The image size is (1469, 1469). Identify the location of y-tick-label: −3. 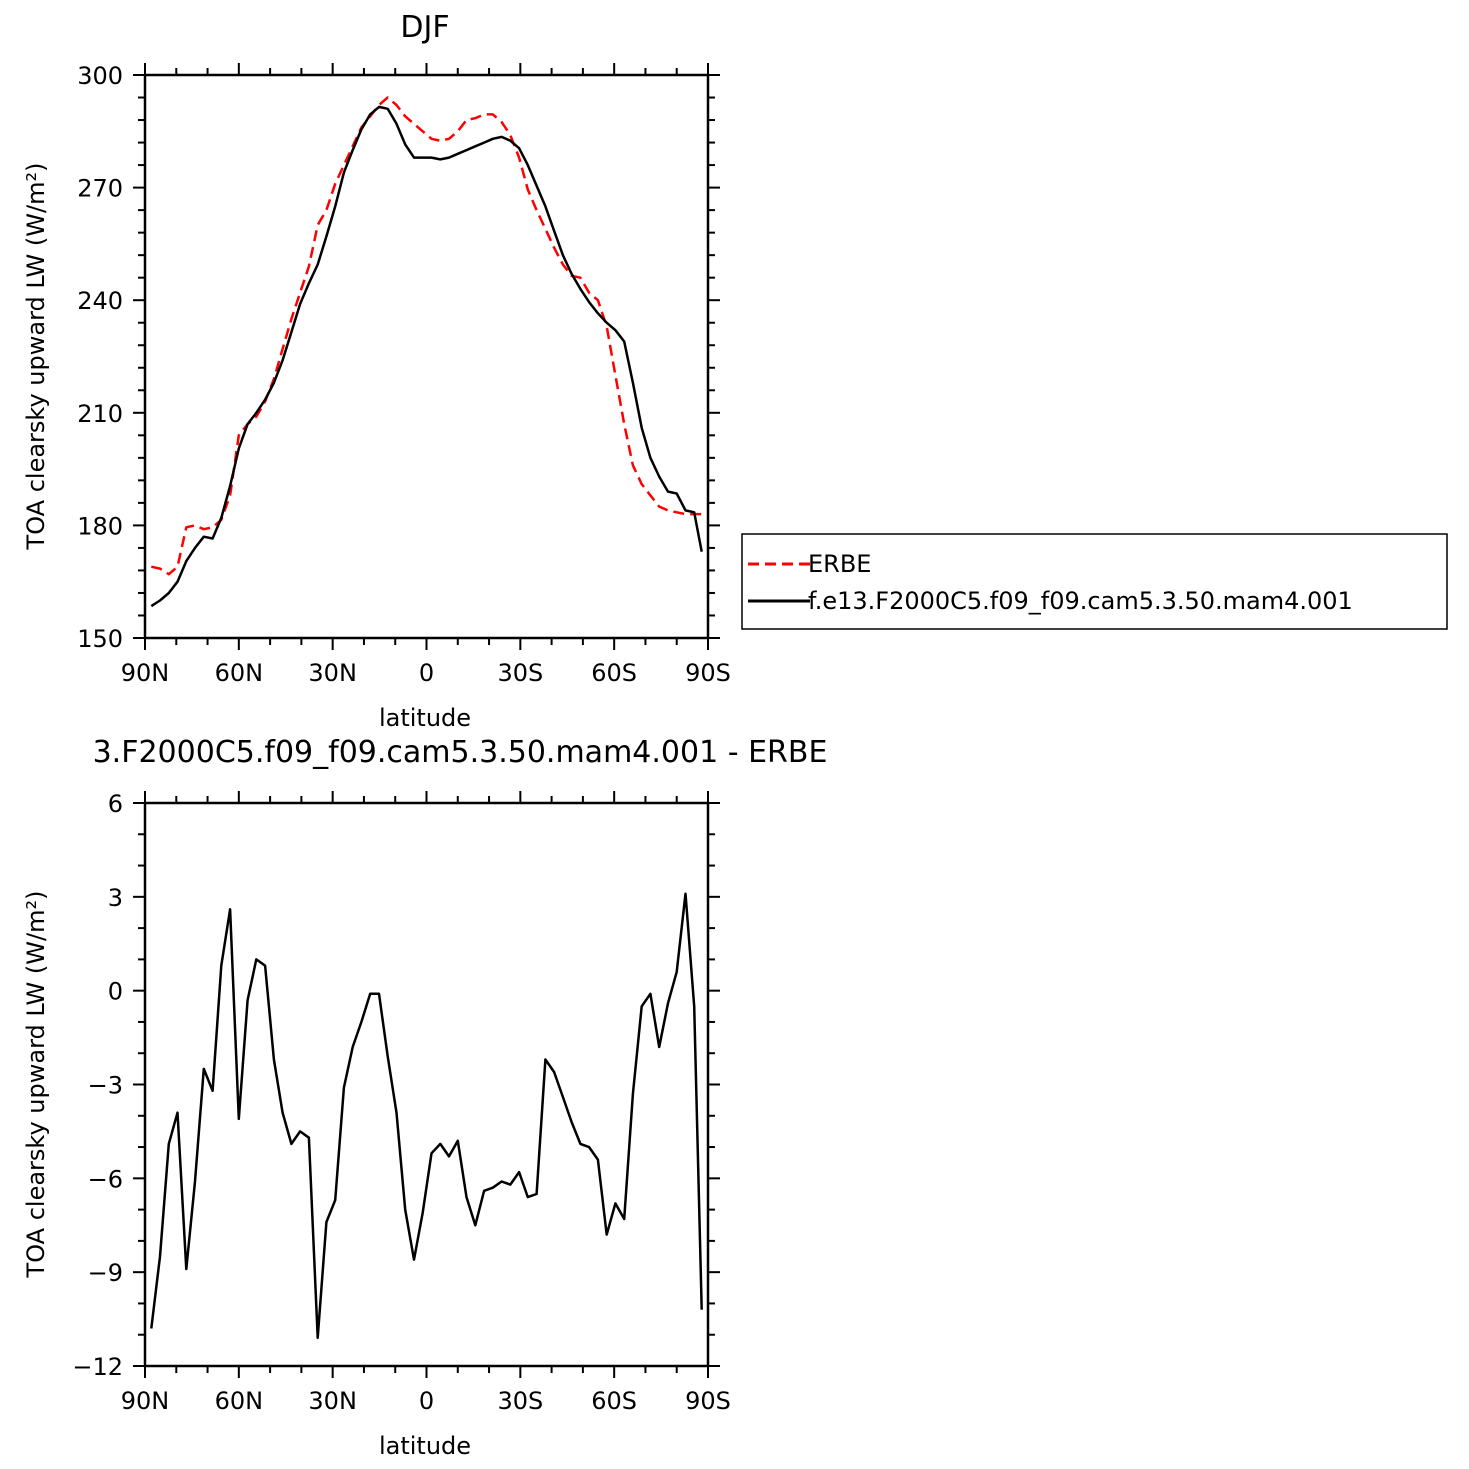
(105, 1086).